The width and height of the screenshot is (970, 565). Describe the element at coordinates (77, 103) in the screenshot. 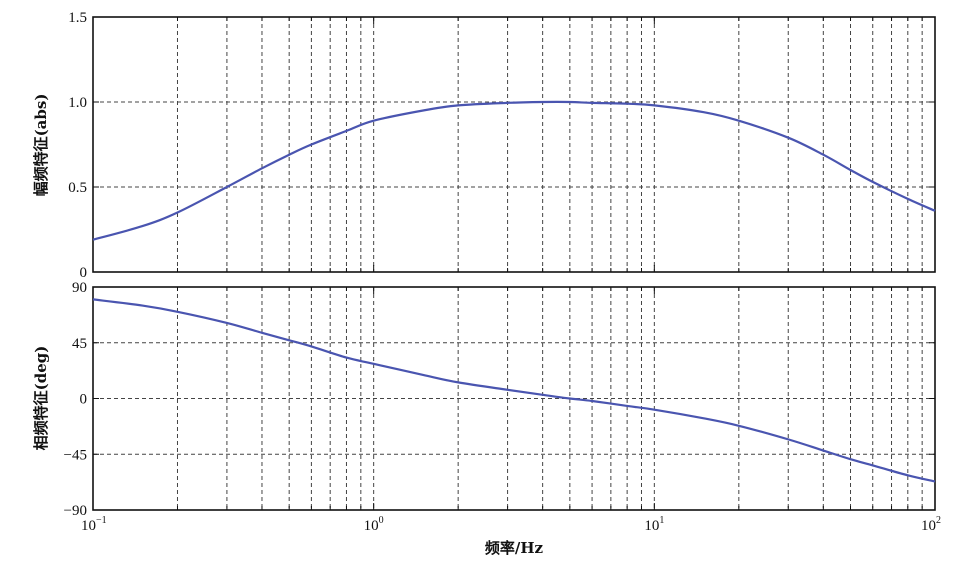

I see `magnitude-y-tick-label: 1.0` at that location.